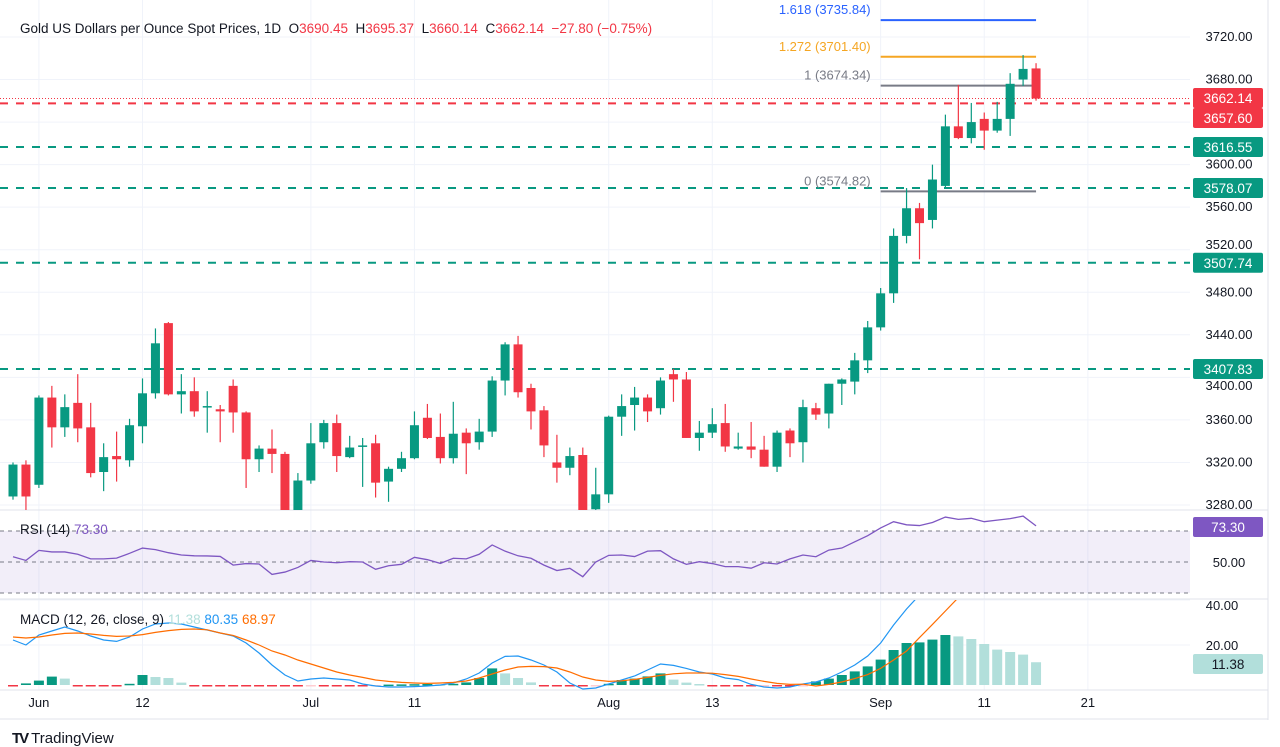 Image resolution: width=1280 pixels, height=747 pixels. I want to click on date-axis-label: Aug, so click(608, 702).